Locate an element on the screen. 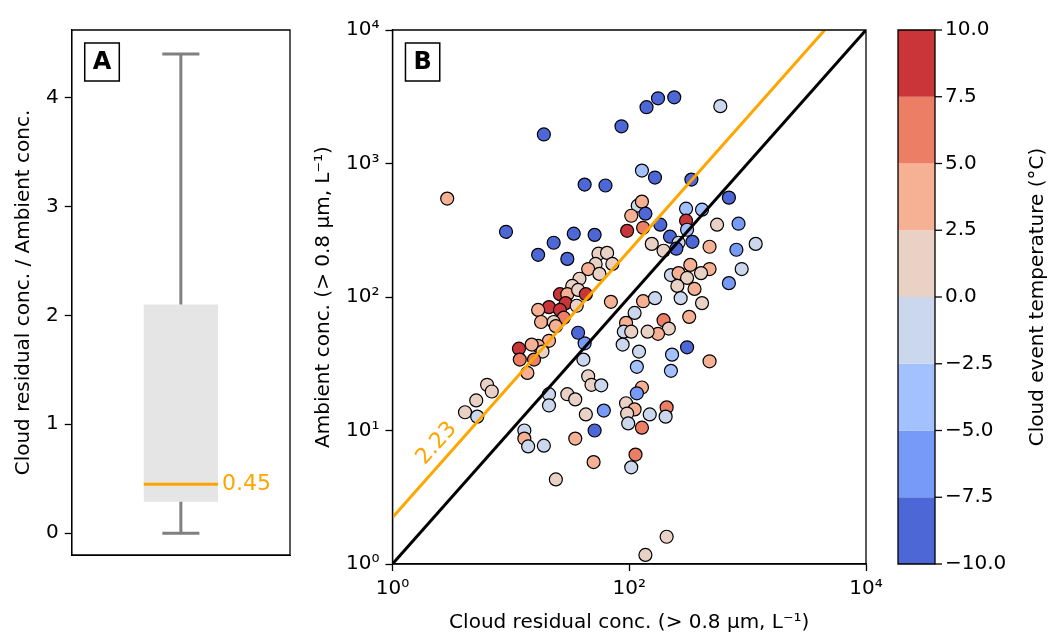 The height and width of the screenshot is (641, 1054). y-tick-label: 10⁰ is located at coordinates (363, 562).